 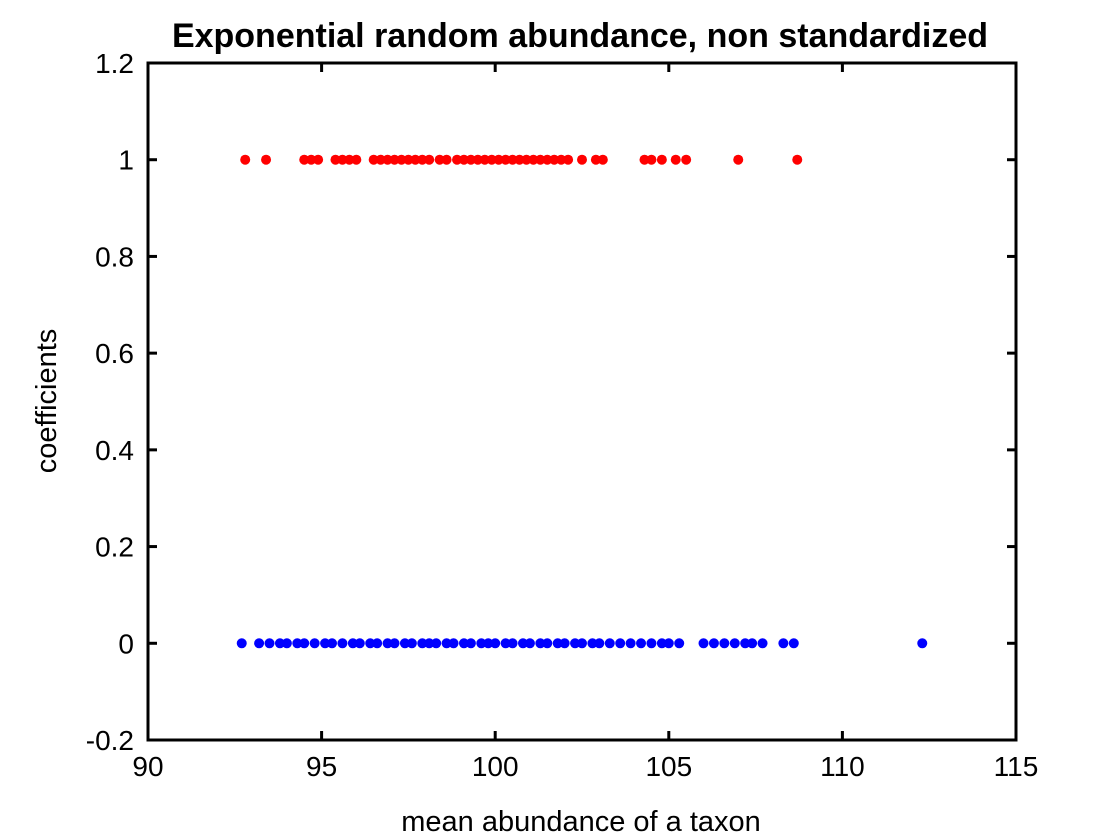 What do you see at coordinates (110, 740) in the screenshot?
I see `y-tick-label: -0.2` at bounding box center [110, 740].